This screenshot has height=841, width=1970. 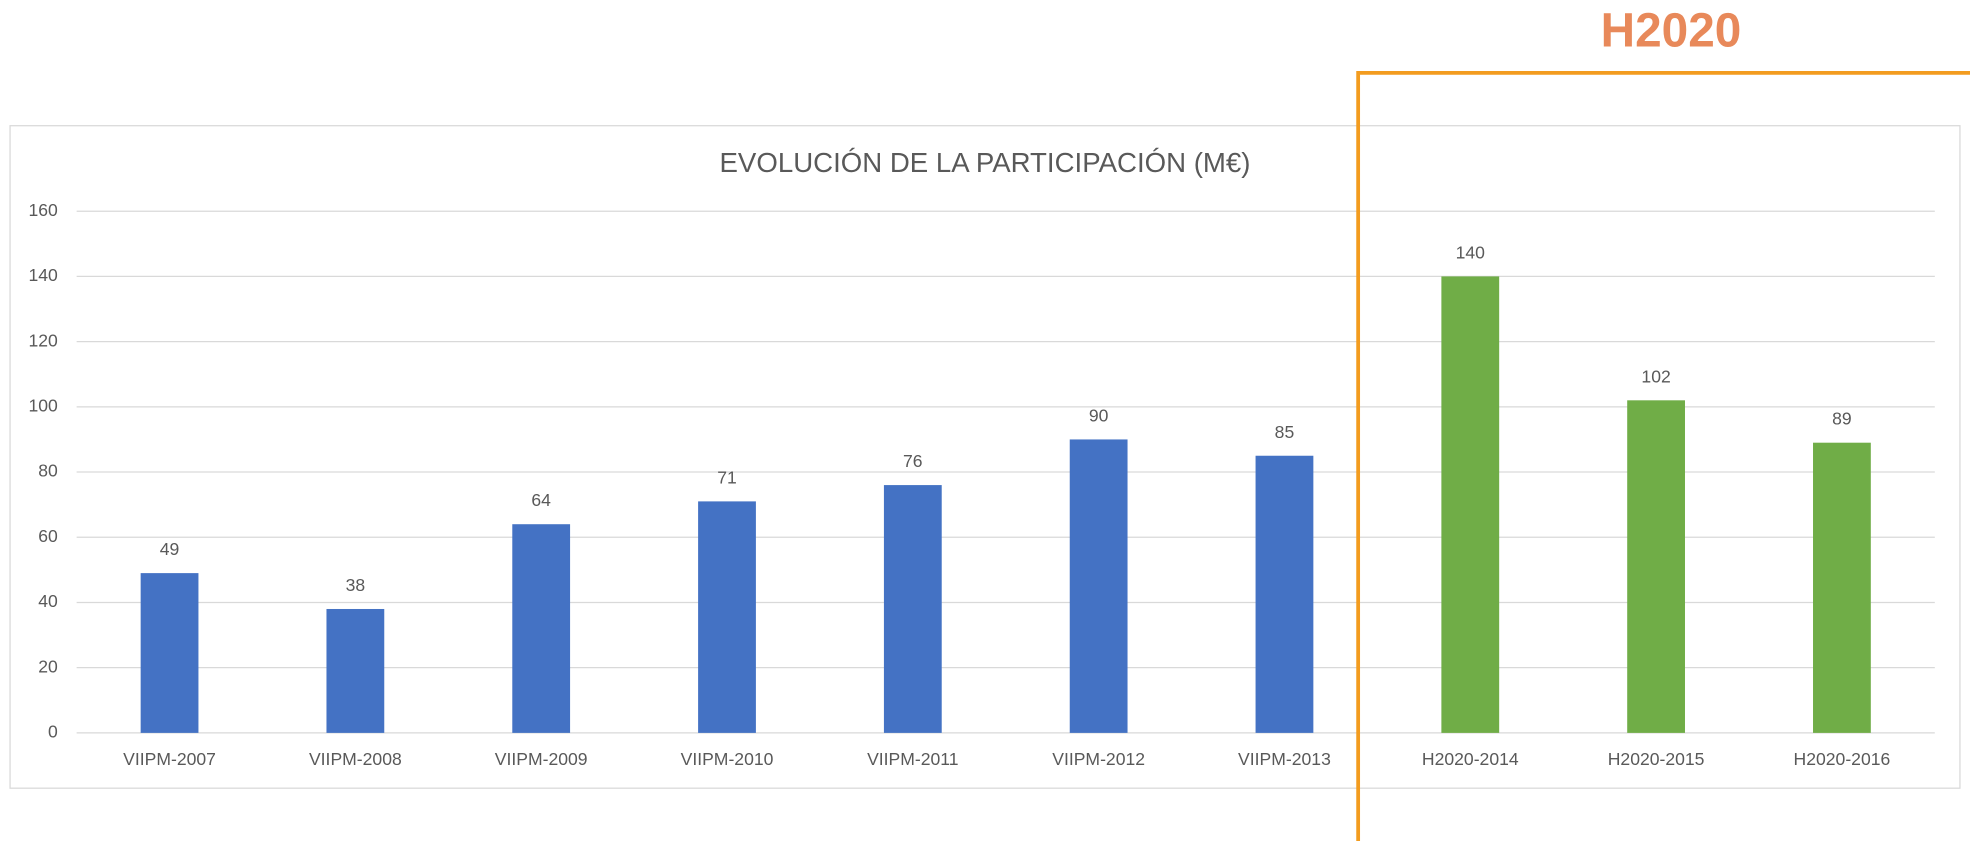 I want to click on chart-title: EVOLUCIÓN DE LA PARTICIPACIÓN (M€), so click(x=985, y=162).